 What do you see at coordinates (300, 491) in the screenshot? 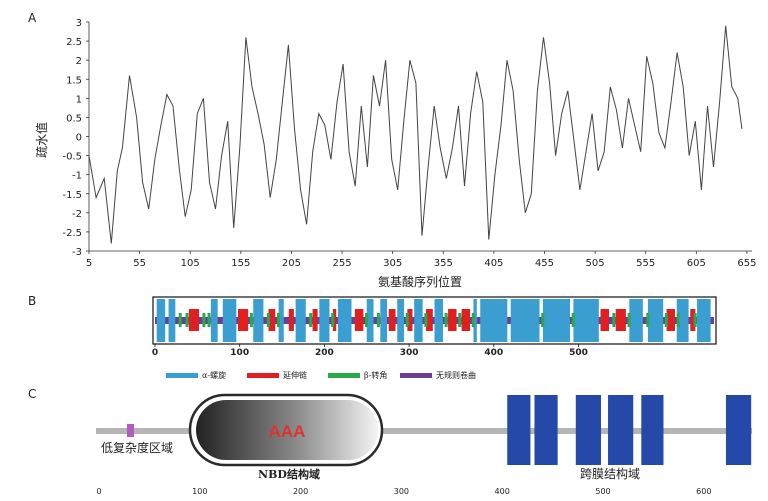
I see `domain-tick-label: 200` at bounding box center [300, 491].